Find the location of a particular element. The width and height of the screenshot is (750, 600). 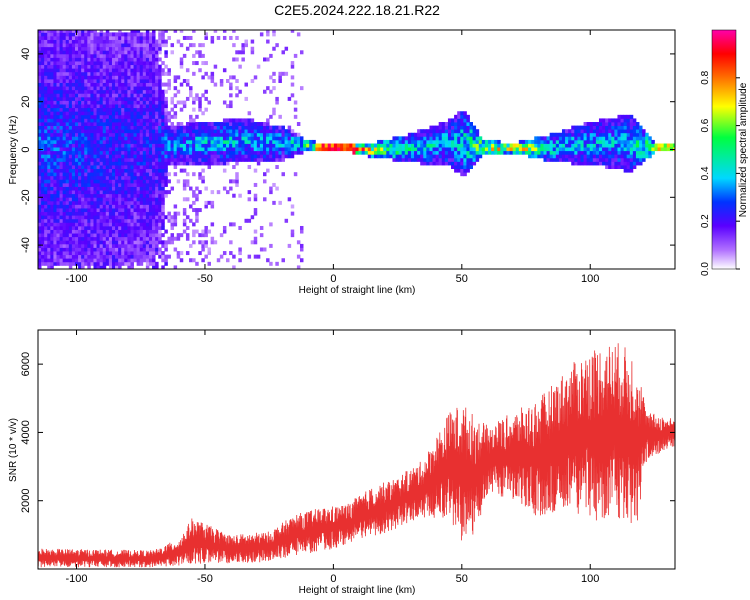

snr-x-tick-label: 0 is located at coordinates (333, 579).